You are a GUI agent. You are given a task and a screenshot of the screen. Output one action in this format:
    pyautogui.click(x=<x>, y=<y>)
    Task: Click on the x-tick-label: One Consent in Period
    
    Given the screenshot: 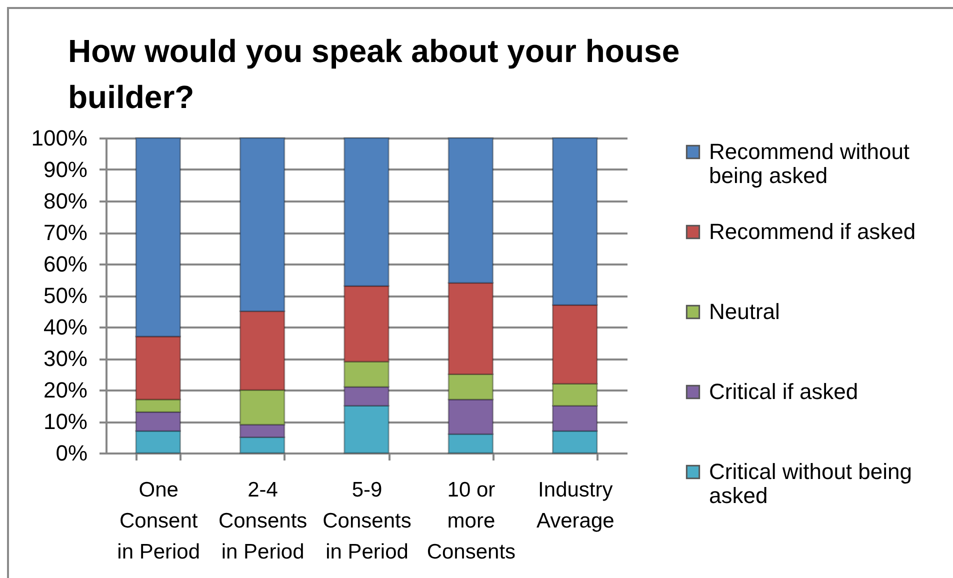 What is the action you would take?
    pyautogui.click(x=158, y=521)
    